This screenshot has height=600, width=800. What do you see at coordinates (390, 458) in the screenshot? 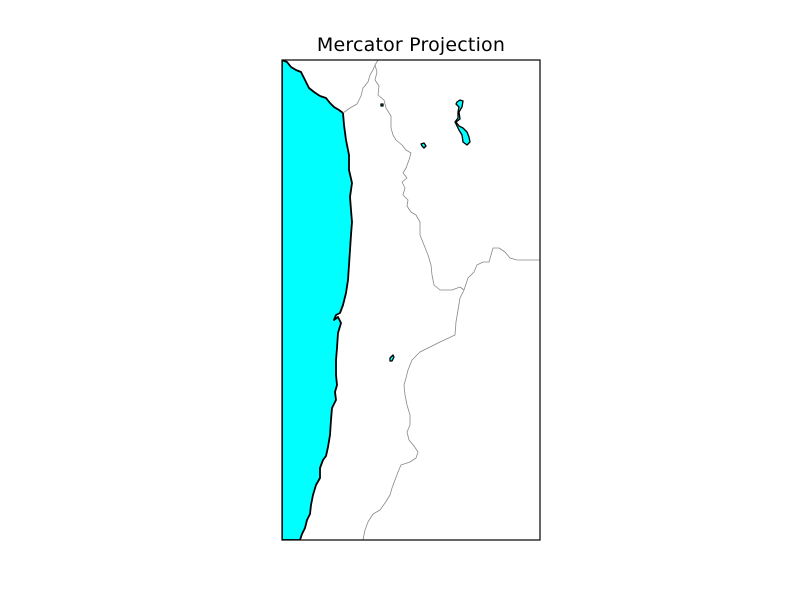
I see `border-chile-argentina-south` at bounding box center [390, 458].